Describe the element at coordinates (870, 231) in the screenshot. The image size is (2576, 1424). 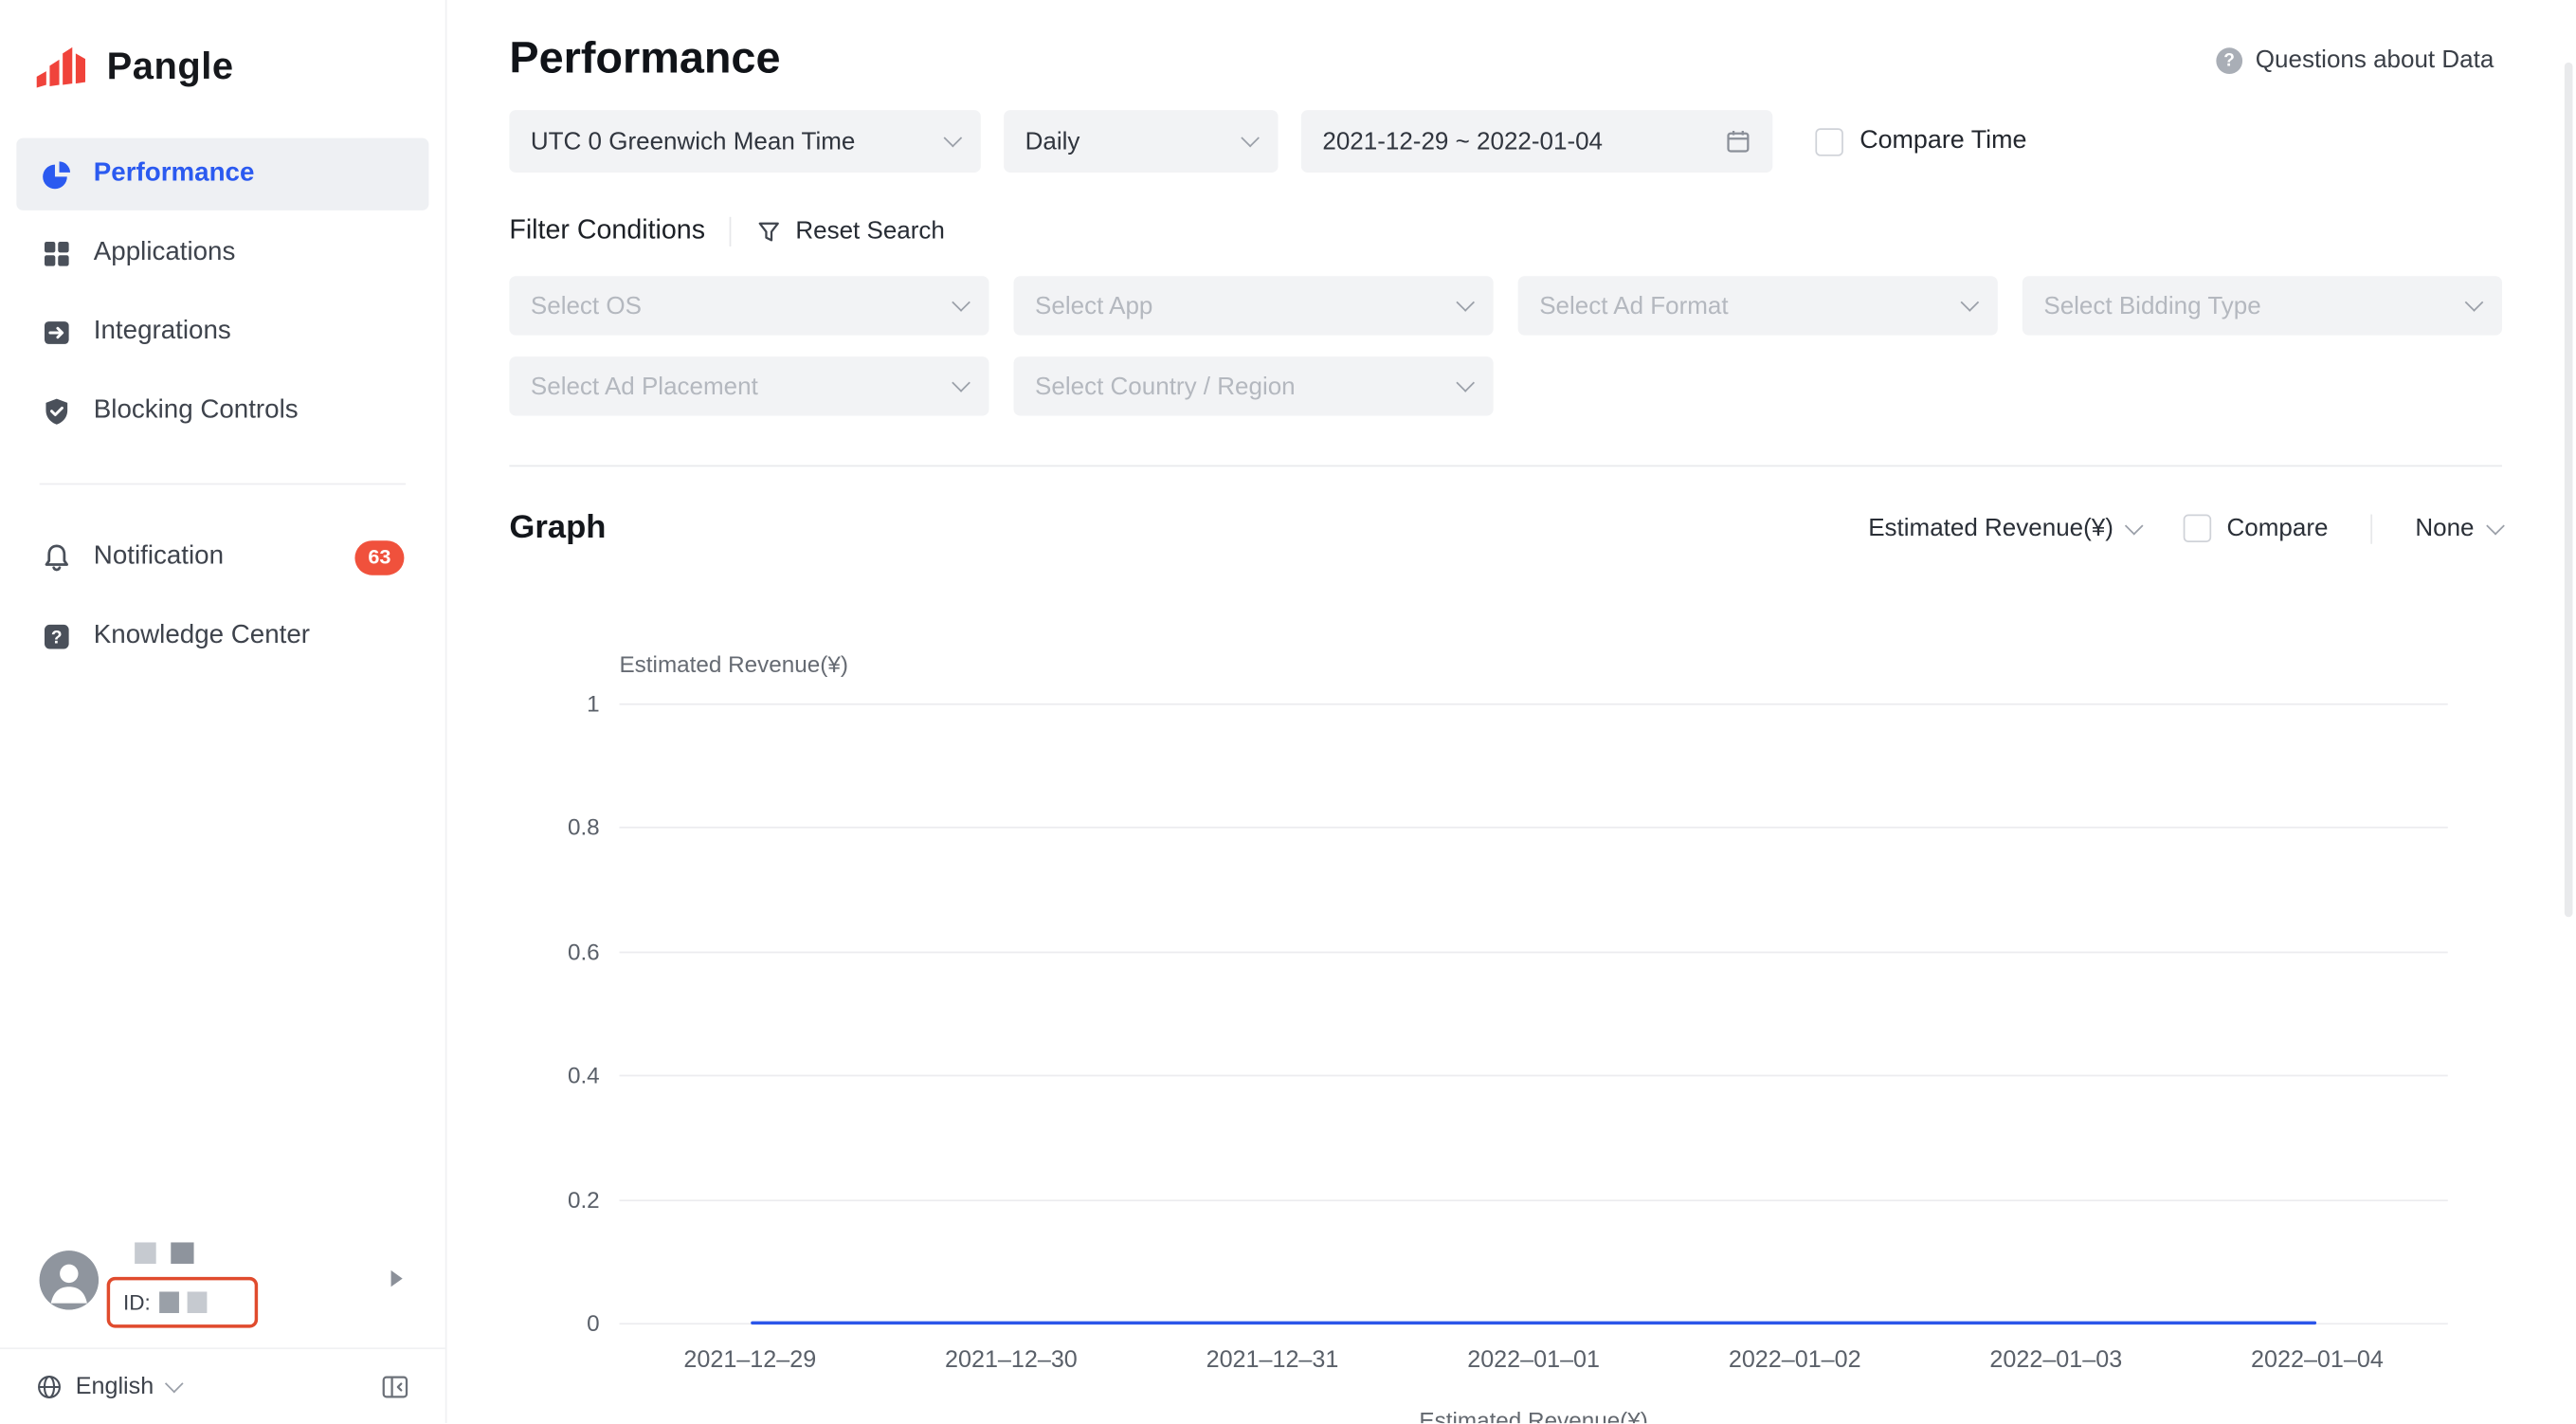
I see `reset-search-label: Reset Search` at that location.